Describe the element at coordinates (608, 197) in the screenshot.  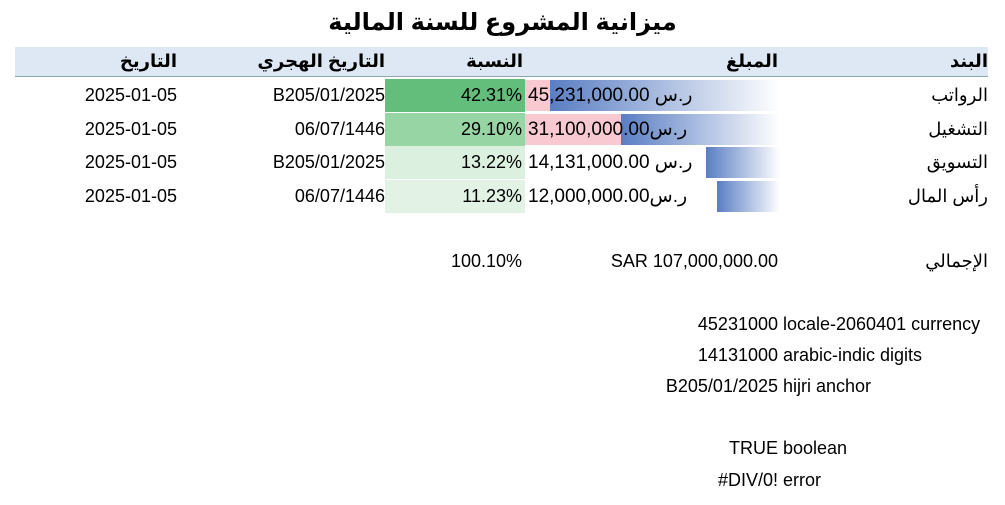
I see `cell: 12,000,000.00ر.س` at that location.